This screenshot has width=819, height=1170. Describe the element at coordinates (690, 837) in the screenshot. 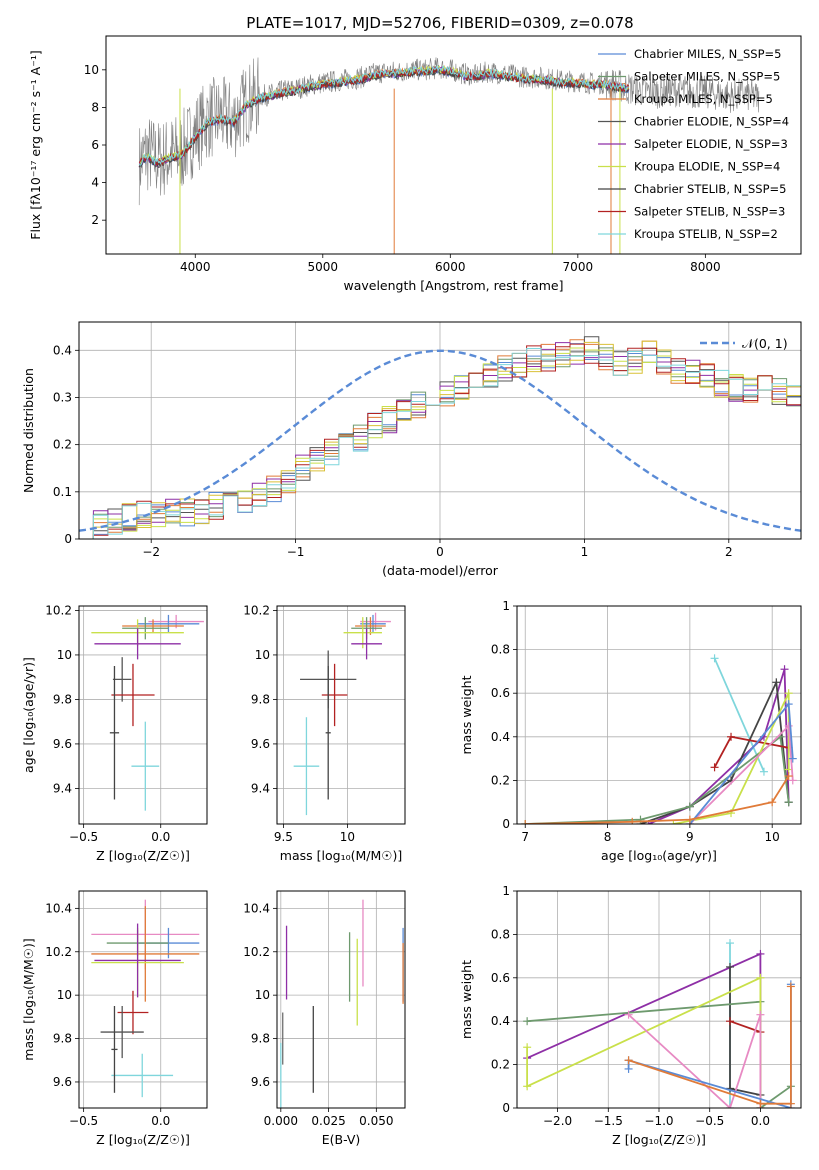

I see `x-tick-label: 9` at that location.